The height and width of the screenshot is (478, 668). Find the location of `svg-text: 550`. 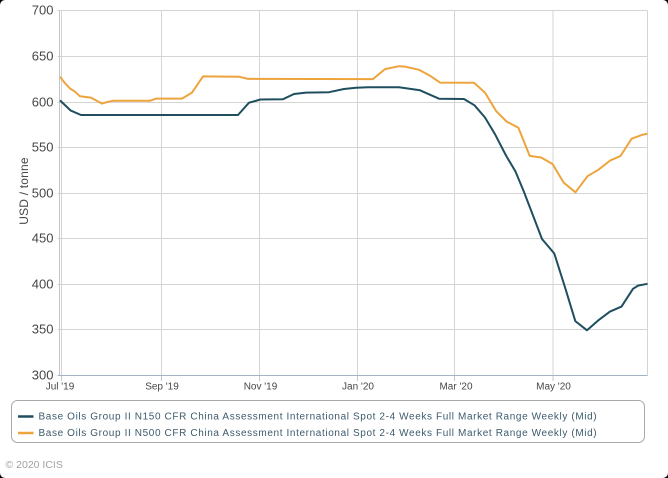

svg-text: 550 is located at coordinates (43, 146).